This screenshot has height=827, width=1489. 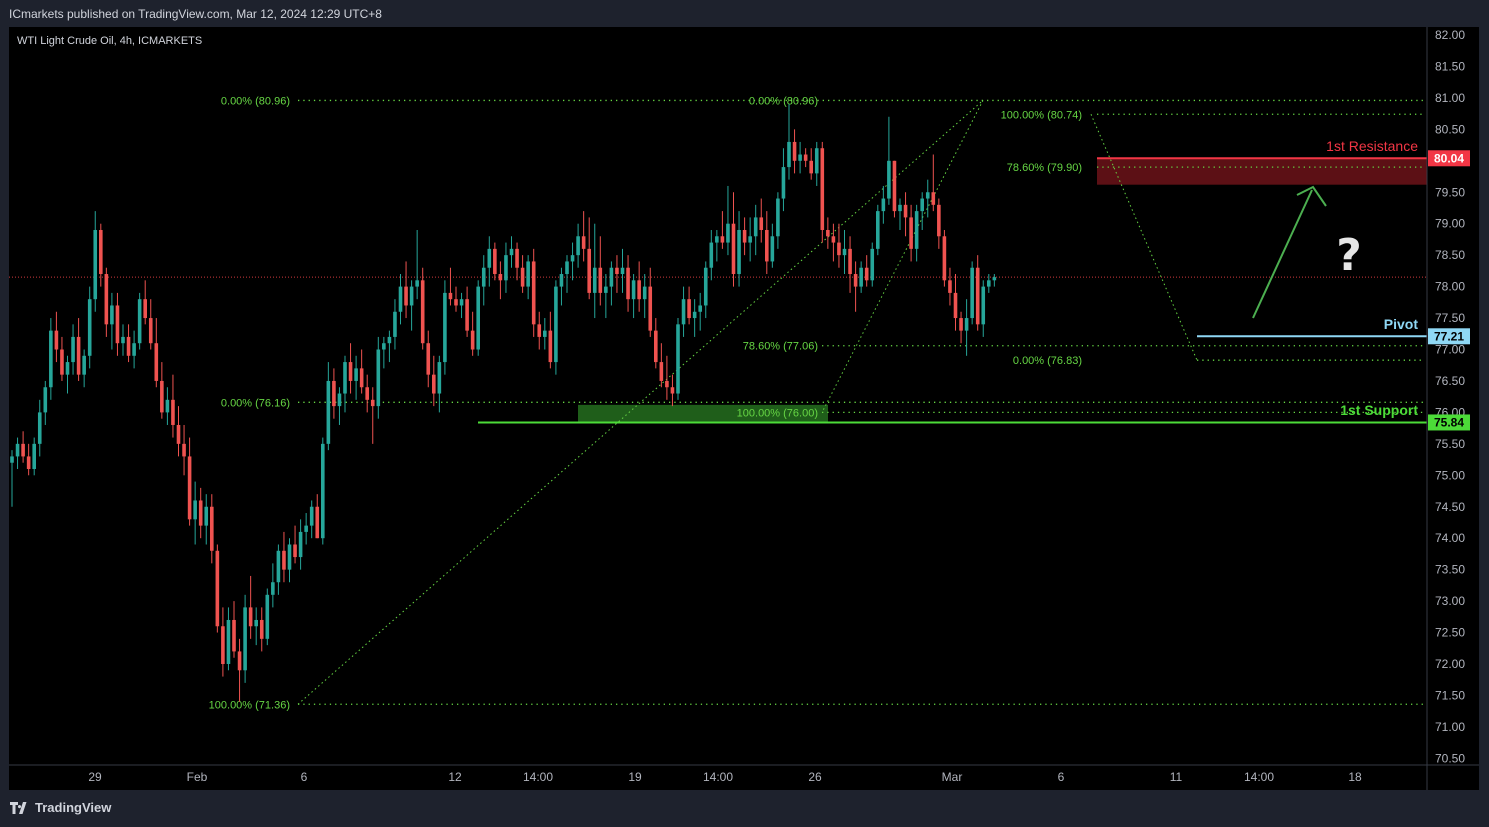 I want to click on tradingview-footer: TradingView, so click(x=60, y=807).